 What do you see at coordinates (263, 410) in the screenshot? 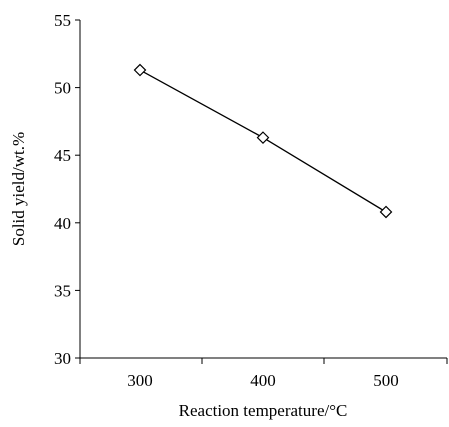
I see `x-axis-title: Reaction temperature/°C` at bounding box center [263, 410].